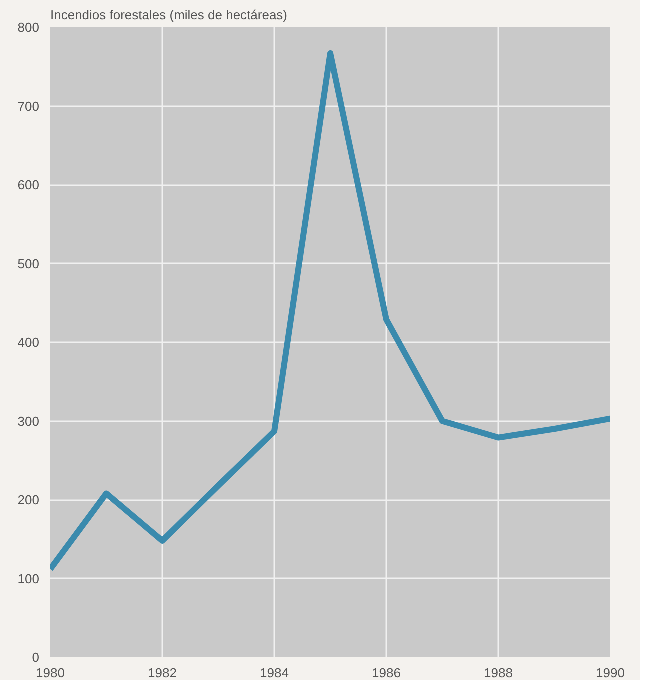 Image resolution: width=645 pixels, height=688 pixels. I want to click on y-tick-label: 800, so click(29, 27).